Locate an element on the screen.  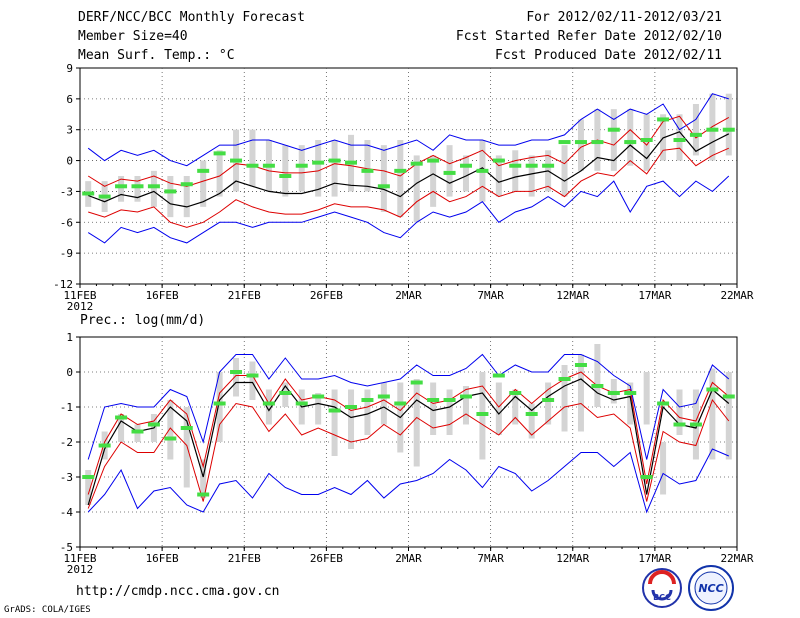
variable-label: Mean Surf. Temp.: °C is located at coordinates (156, 55).